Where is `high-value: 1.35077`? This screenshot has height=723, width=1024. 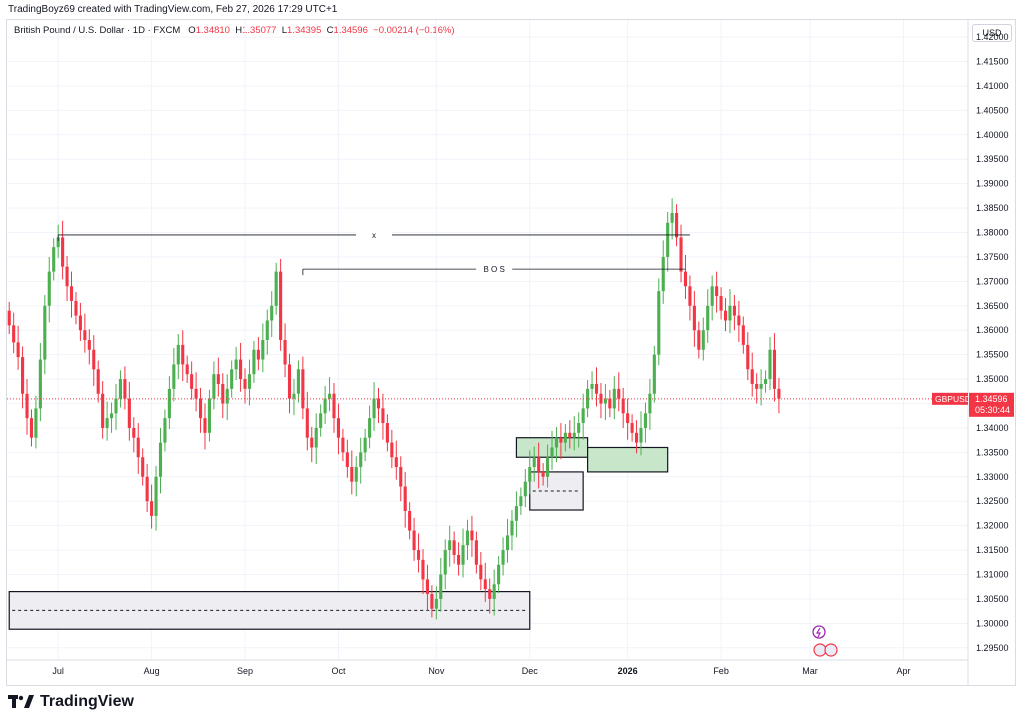
high-value: 1.35077 is located at coordinates (259, 30).